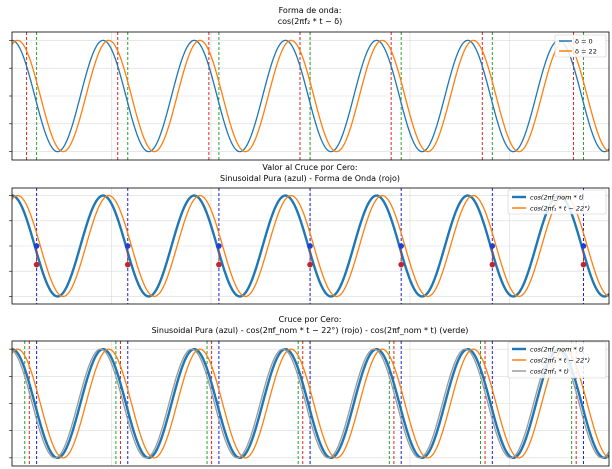 This screenshot has height=469, width=612. I want to click on panel-title: Valor al Cruce por Cero:, so click(309, 167).